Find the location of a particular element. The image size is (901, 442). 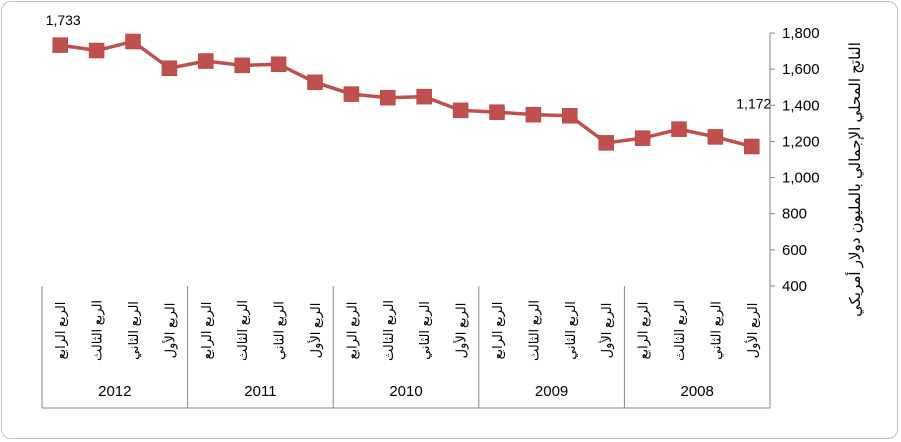

y-tick-label: 1,600 is located at coordinates (801, 69).